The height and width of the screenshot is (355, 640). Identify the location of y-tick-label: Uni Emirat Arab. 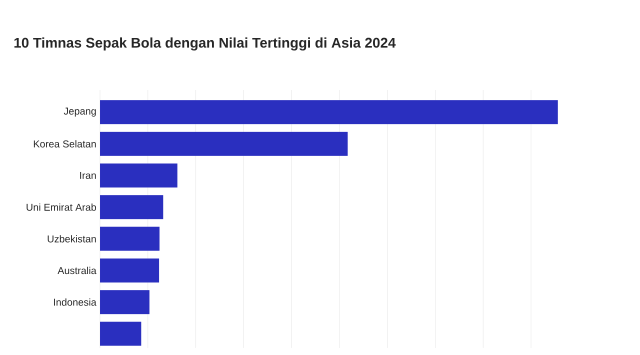
(61, 207).